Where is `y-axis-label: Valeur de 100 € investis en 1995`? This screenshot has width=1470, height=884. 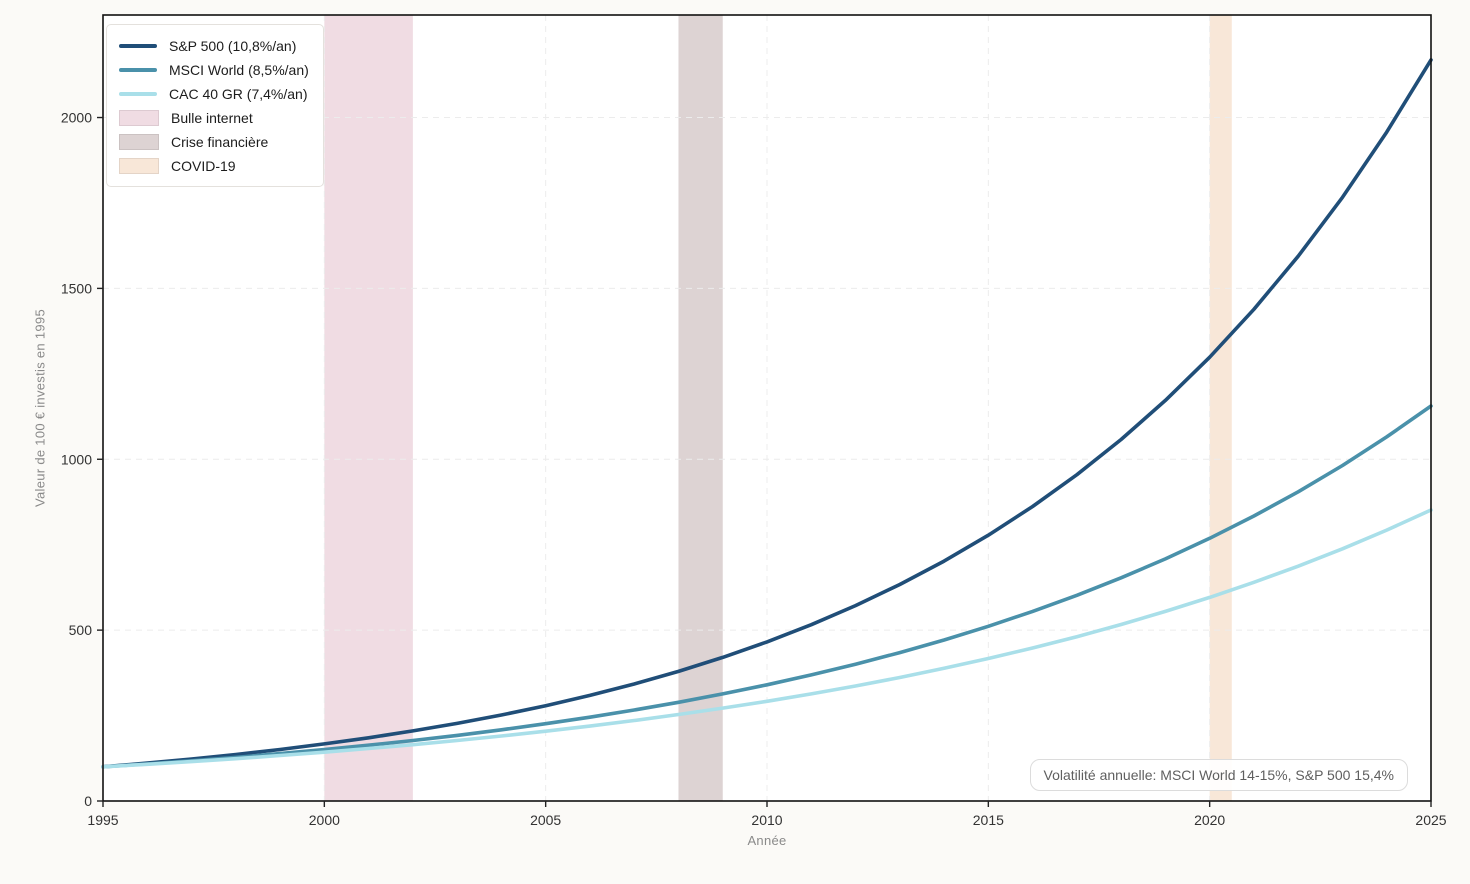
y-axis-label: Valeur de 100 € investis en 1995 is located at coordinates (40, 408).